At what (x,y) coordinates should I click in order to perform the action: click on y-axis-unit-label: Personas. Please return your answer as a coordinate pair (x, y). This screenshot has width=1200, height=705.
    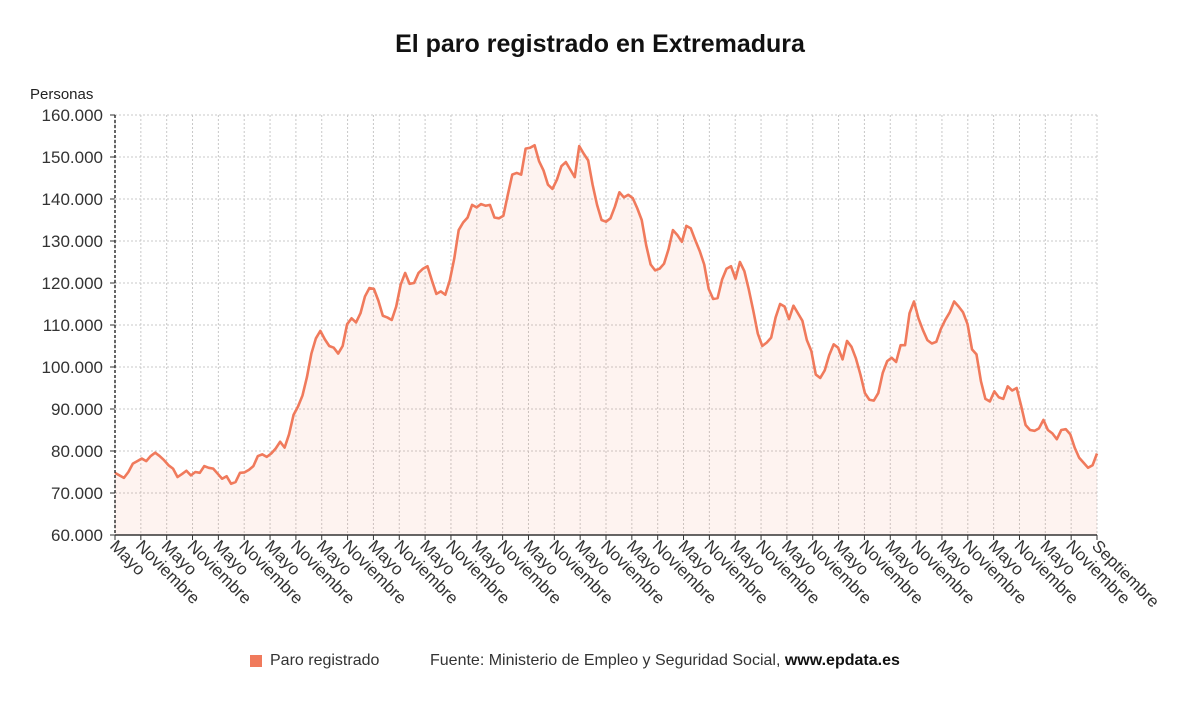
    Looking at the image, I should click on (62, 94).